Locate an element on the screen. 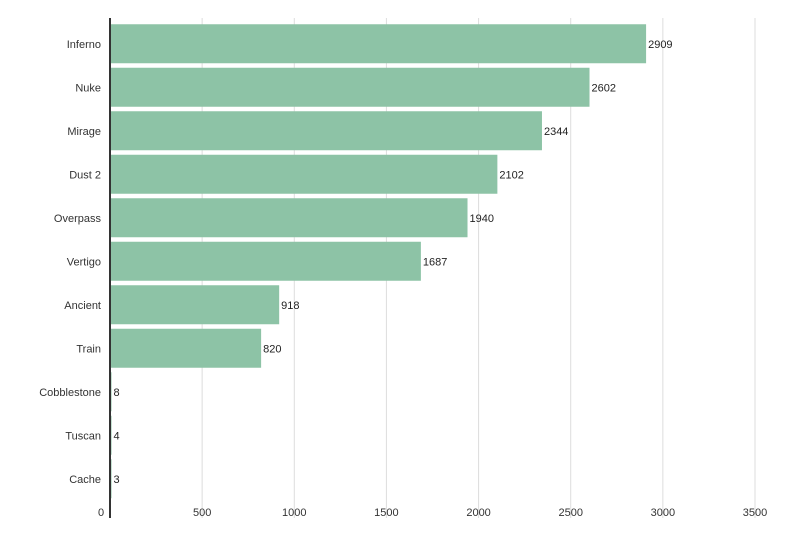  category-label: Cobblestone is located at coordinates (70, 393).